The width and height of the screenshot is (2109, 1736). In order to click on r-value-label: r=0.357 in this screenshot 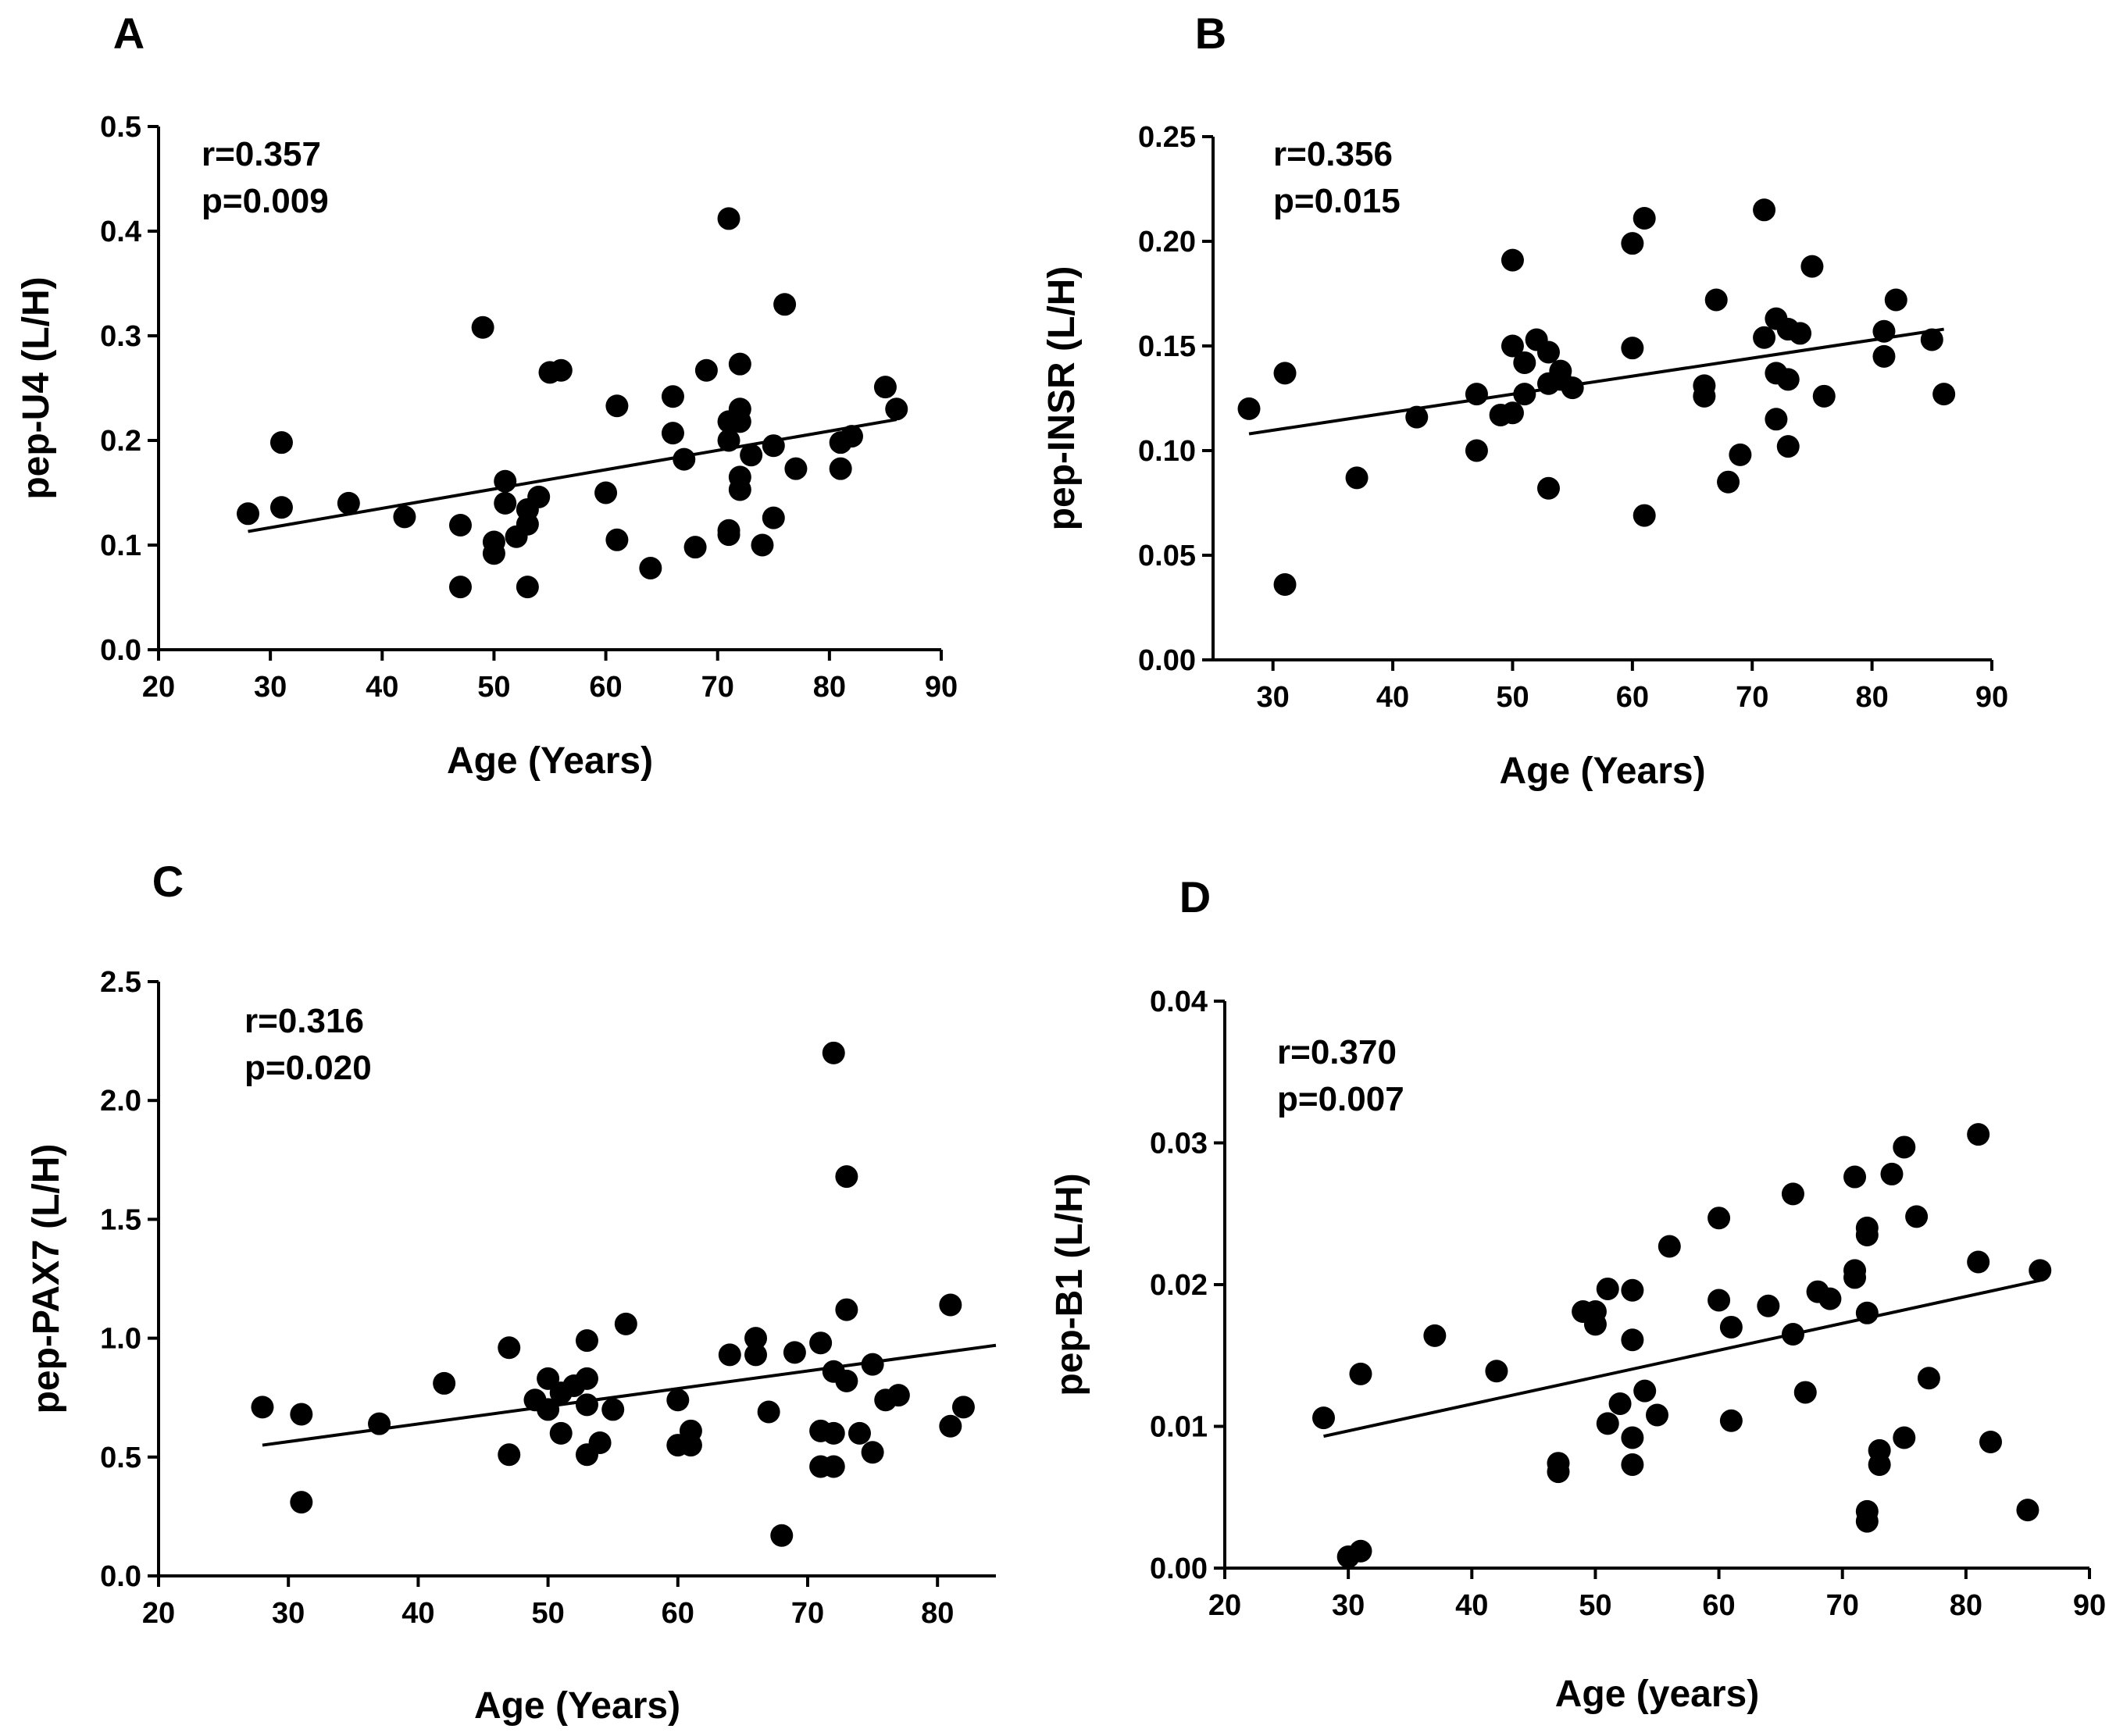, I will do `click(261, 154)`.